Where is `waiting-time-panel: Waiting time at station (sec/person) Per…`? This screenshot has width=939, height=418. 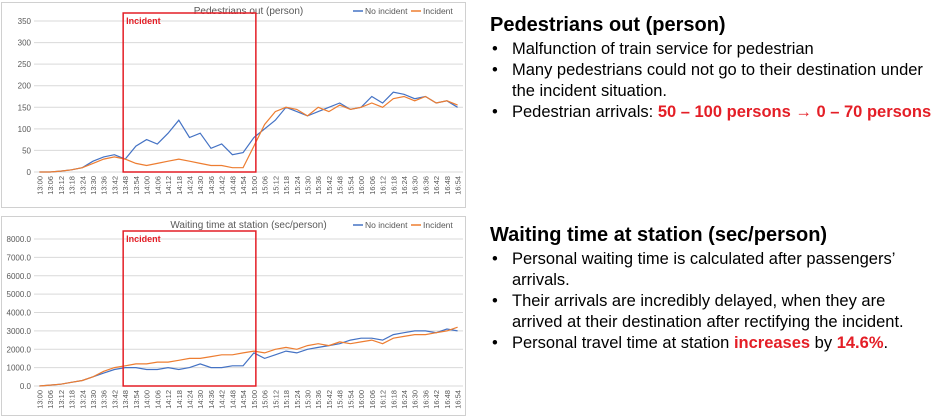
waiting-time-panel: Waiting time at station (sec/person) Per… is located at coordinates (712, 289).